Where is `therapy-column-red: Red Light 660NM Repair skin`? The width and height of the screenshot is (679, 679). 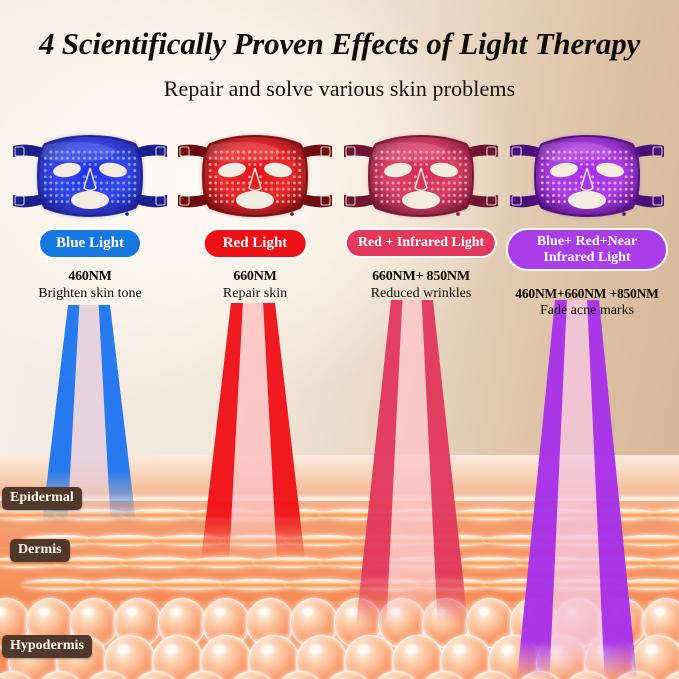 therapy-column-red: Red Light 660NM Repair skin is located at coordinates (255, 230).